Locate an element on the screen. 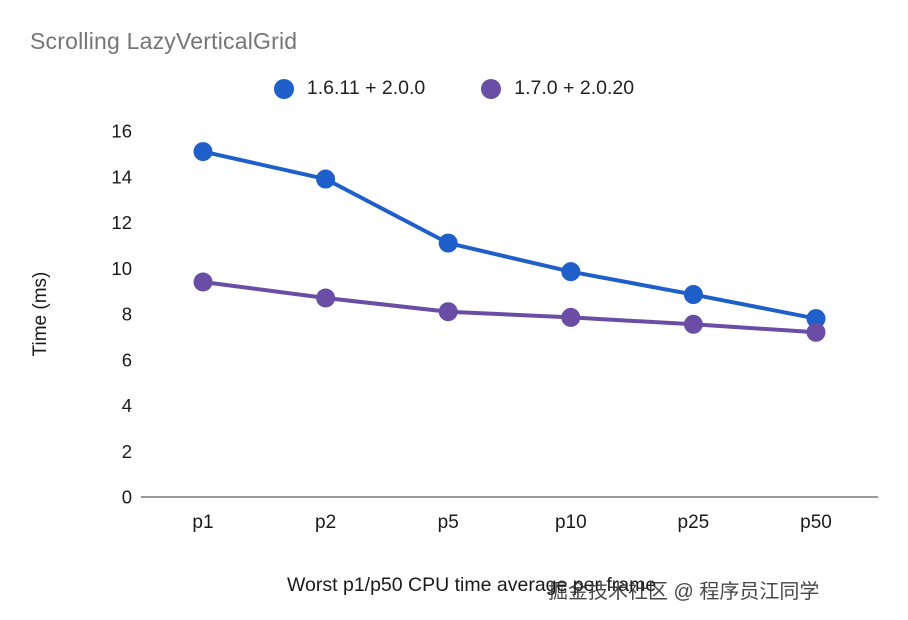 The height and width of the screenshot is (620, 908). x-axis-title: Worst p1/p50 CPU time average per frame is located at coordinates (472, 585).